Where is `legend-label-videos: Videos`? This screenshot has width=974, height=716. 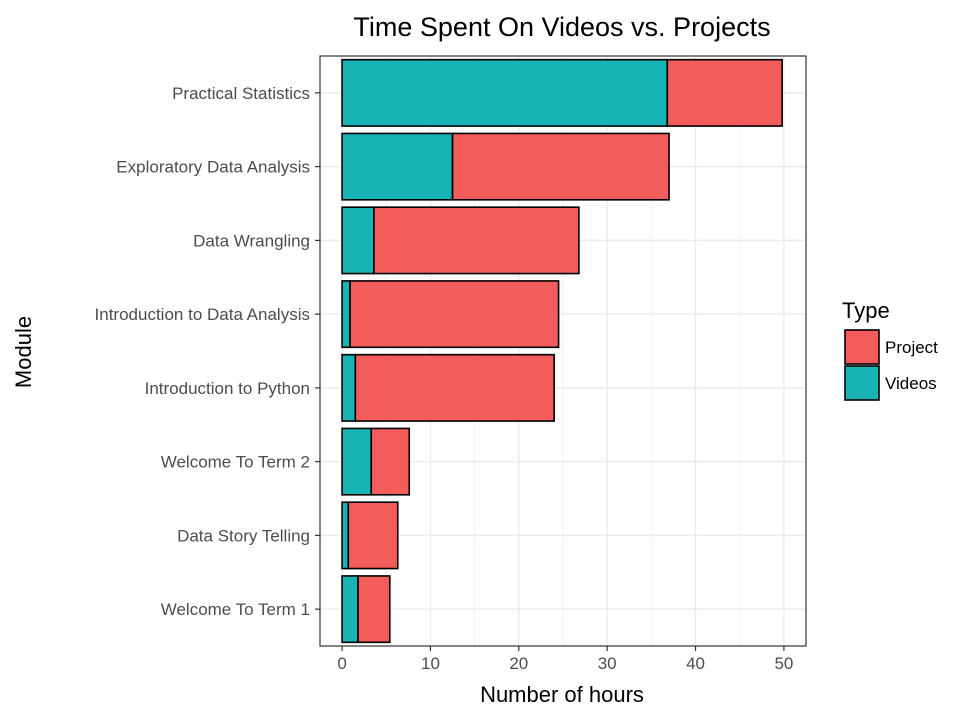 legend-label-videos: Videos is located at coordinates (911, 383).